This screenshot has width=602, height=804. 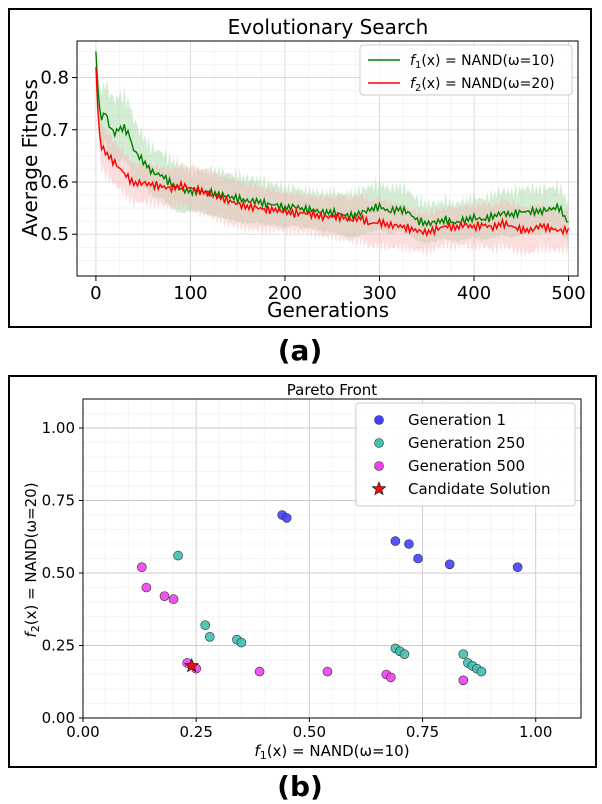 What do you see at coordinates (474, 293) in the screenshot?
I see `x-tick-label: 400` at bounding box center [474, 293].